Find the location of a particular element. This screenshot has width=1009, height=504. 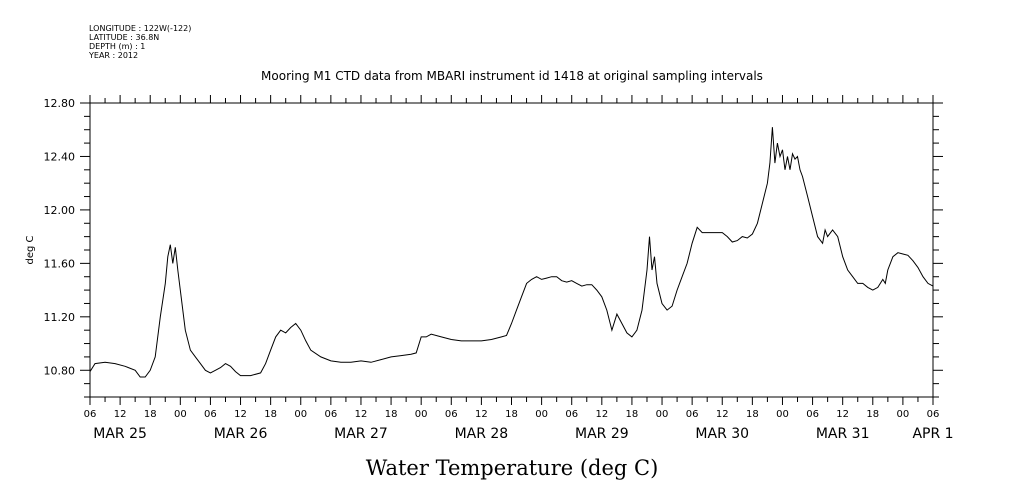

x-axis-label: Water Temperature (deg C) is located at coordinates (512, 468).